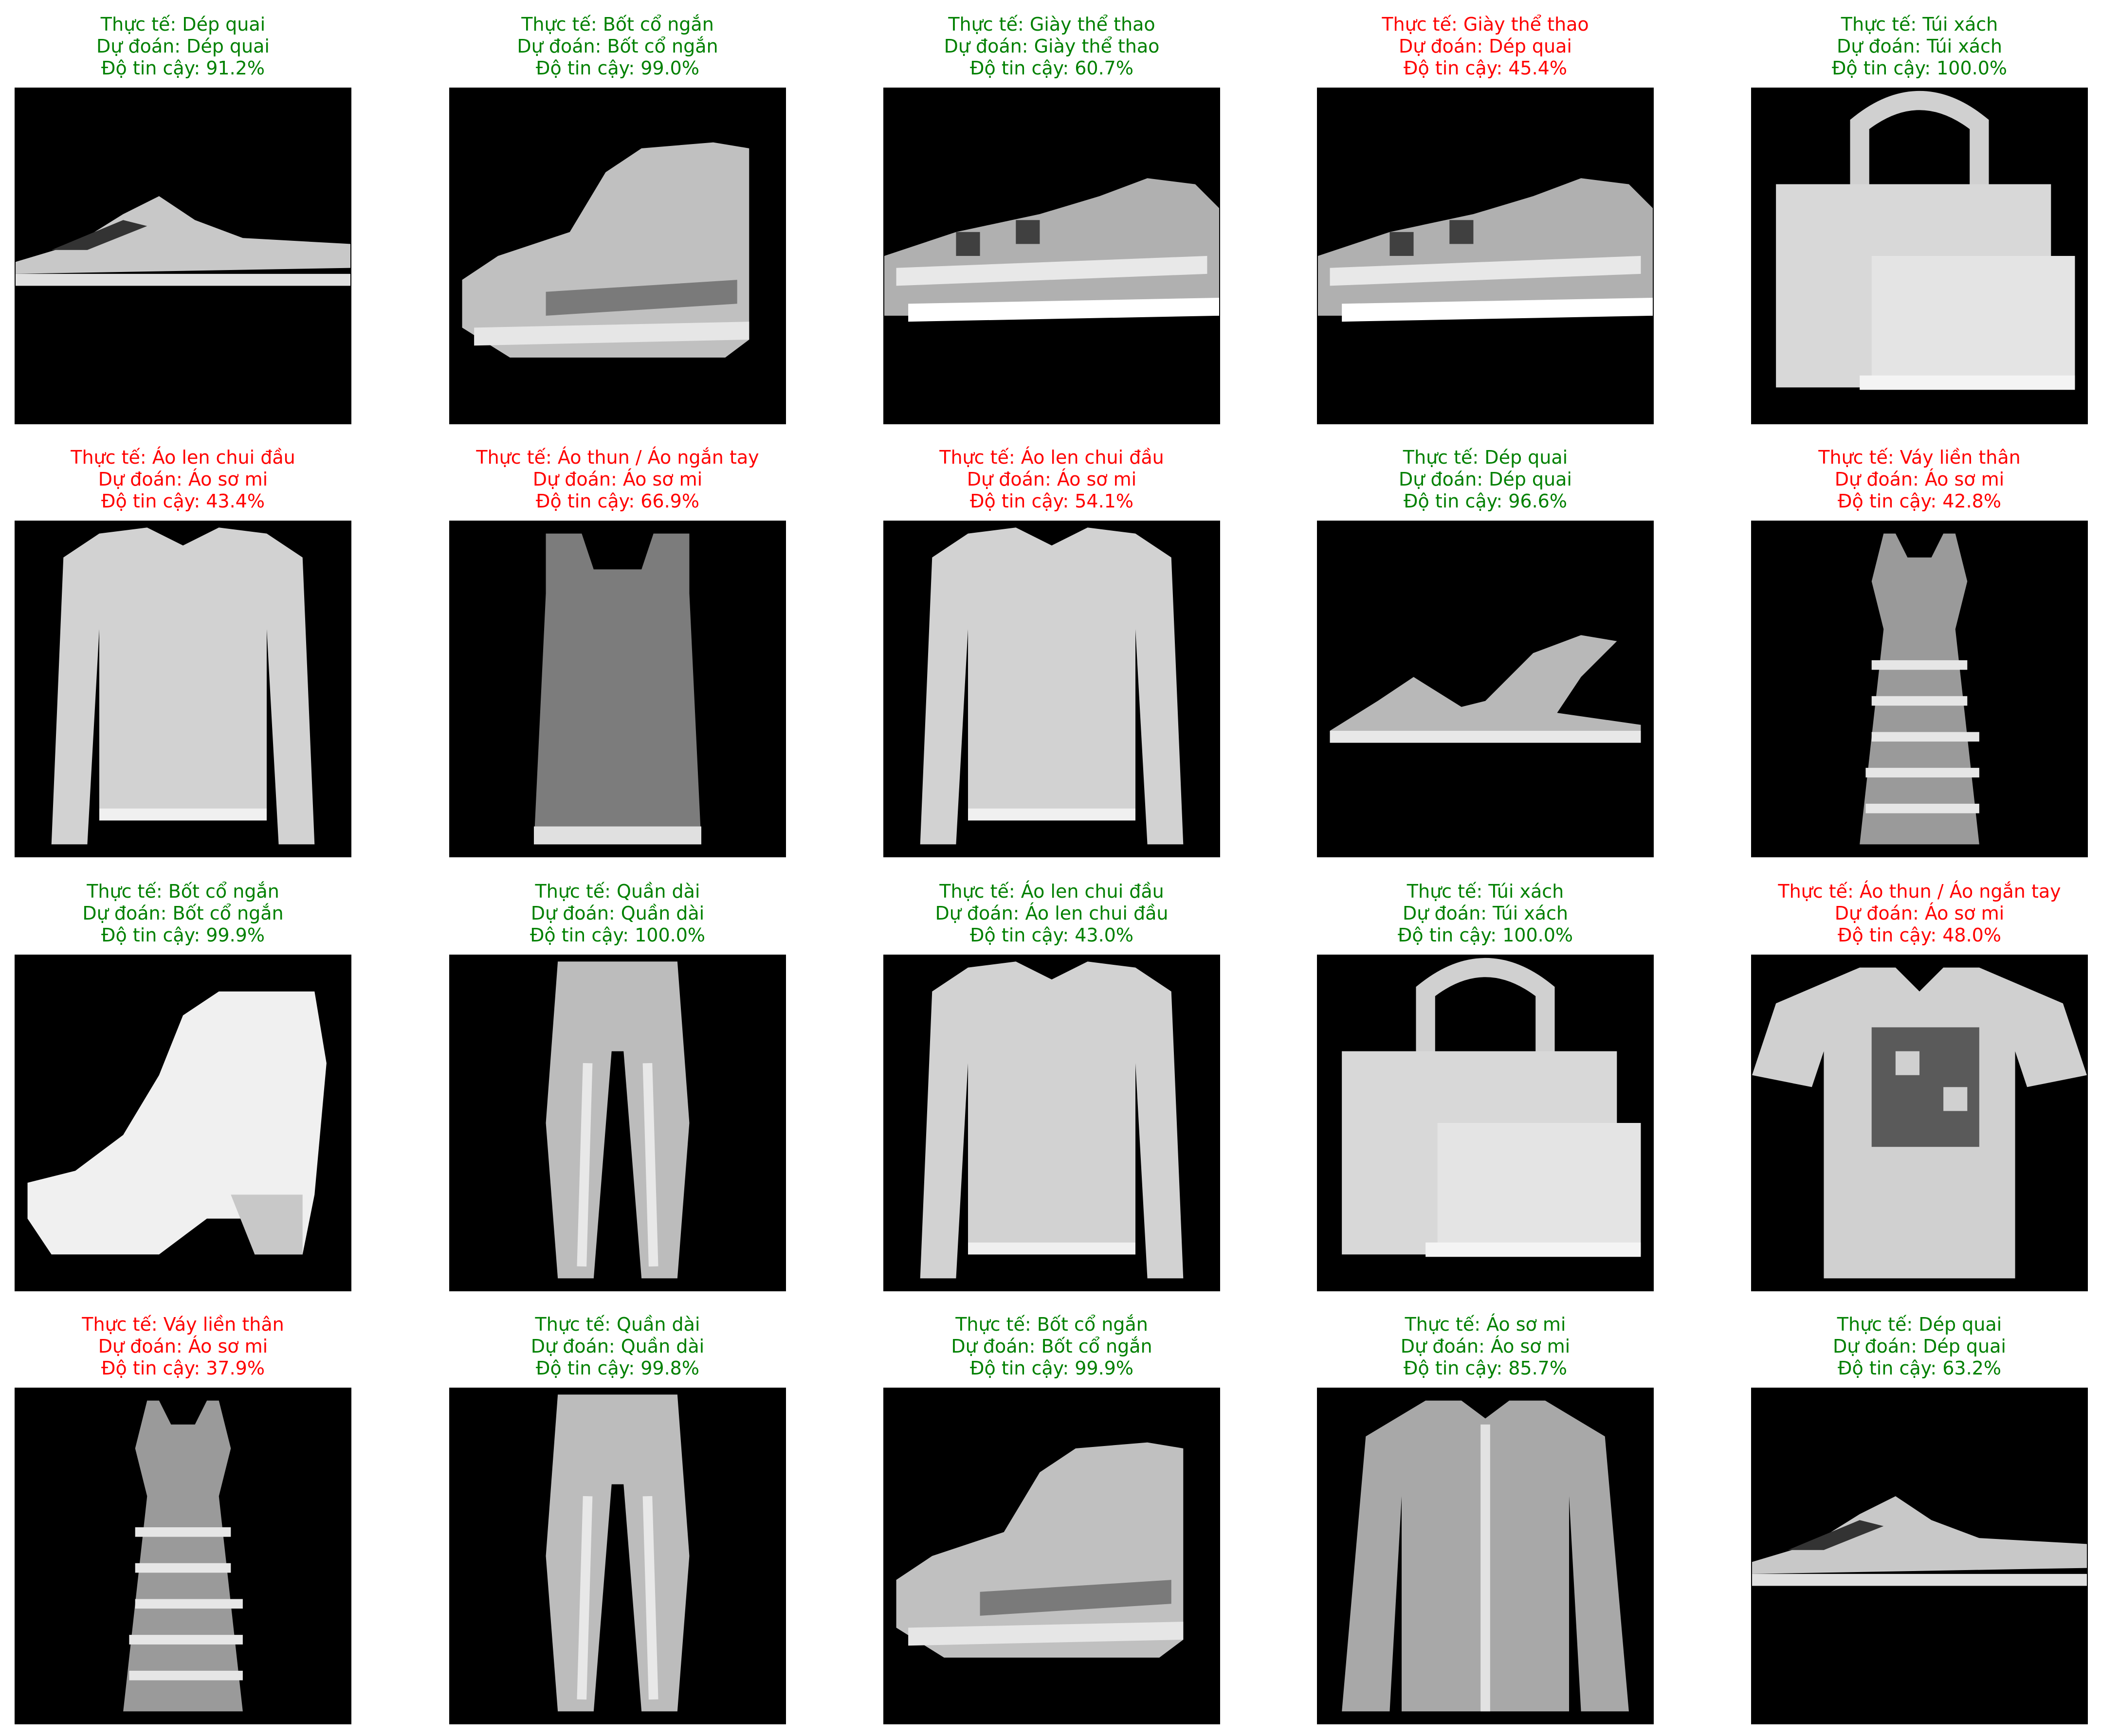 Image resolution: width=2101 pixels, height=1736 pixels. Describe the element at coordinates (183, 1556) in the screenshot. I see `dress-icon` at that location.